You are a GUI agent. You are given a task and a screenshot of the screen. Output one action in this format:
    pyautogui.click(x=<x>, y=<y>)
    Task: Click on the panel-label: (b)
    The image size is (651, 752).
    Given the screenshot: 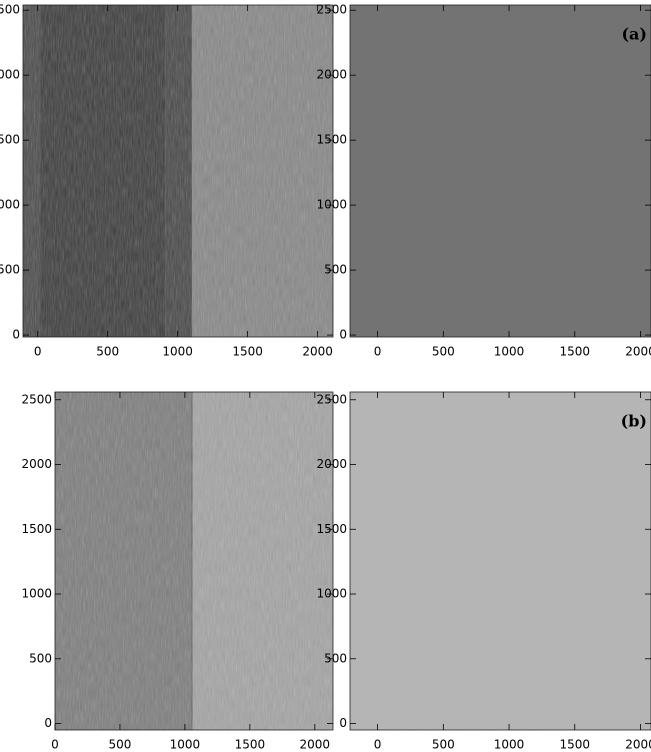 What is the action you would take?
    pyautogui.click(x=634, y=421)
    